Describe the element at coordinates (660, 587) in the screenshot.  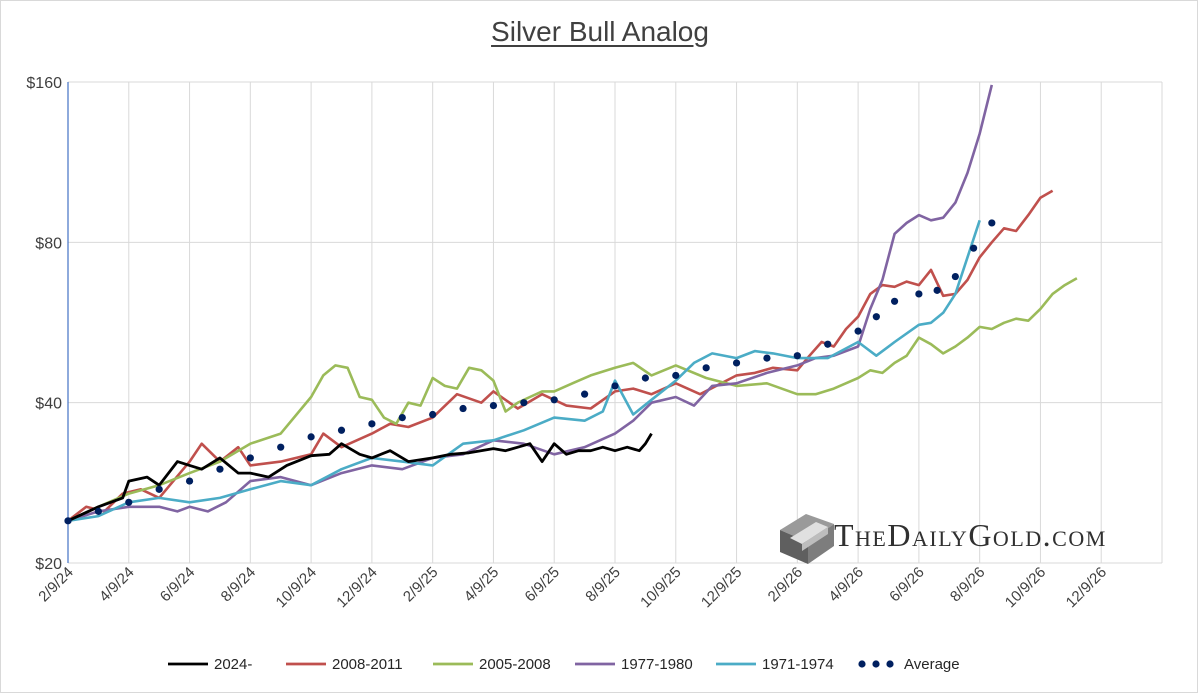
I see `x-tick-label: 10/9/25` at that location.